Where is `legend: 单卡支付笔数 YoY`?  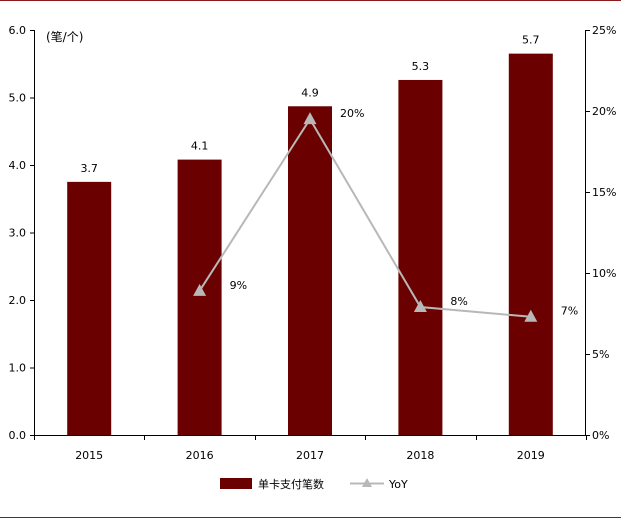 legend: 单卡支付笔数 YoY is located at coordinates (314, 484).